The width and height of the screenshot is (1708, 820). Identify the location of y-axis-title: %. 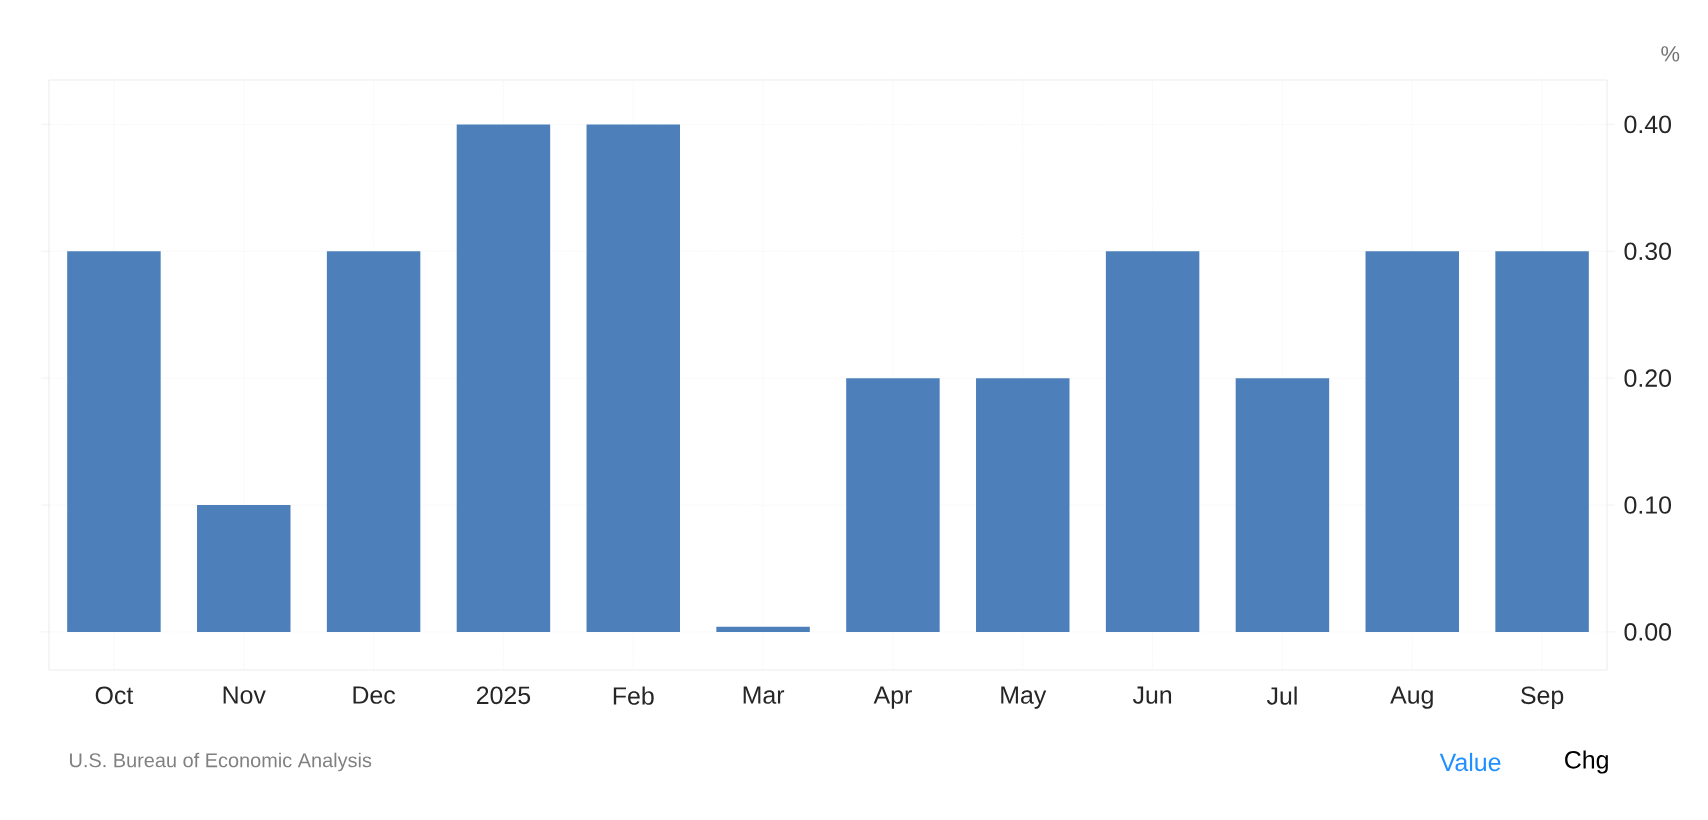
(1670, 54).